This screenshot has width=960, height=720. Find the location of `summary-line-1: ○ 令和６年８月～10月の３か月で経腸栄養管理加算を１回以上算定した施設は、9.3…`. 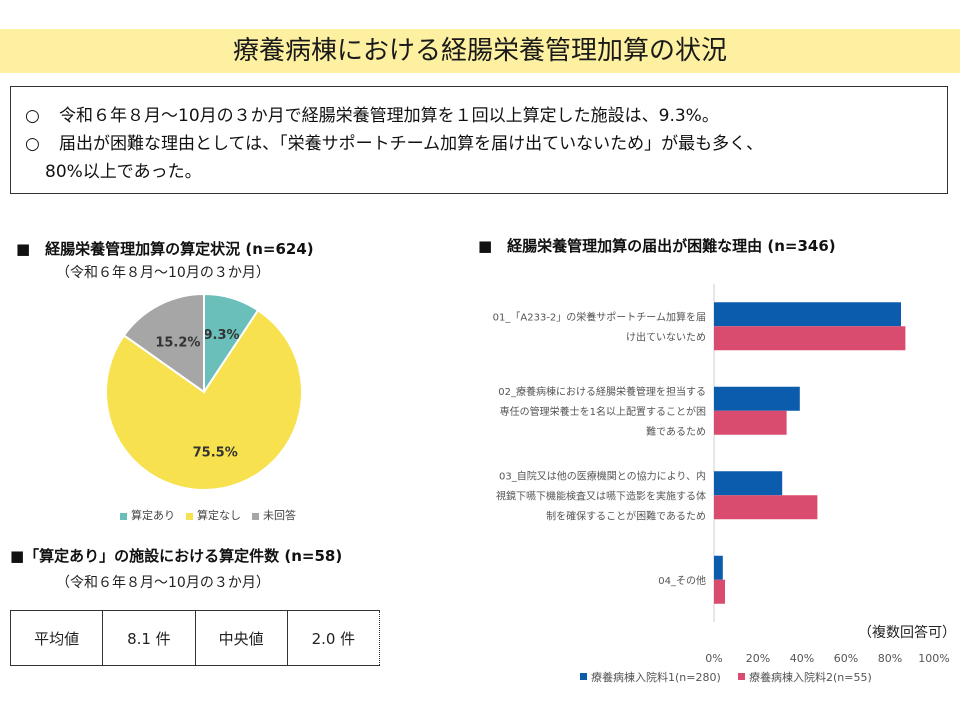

summary-line-1: ○ 令和６年８月～10月の３か月で経腸栄養管理加算を１回以上算定した施設は、9.3… is located at coordinates (372, 113).